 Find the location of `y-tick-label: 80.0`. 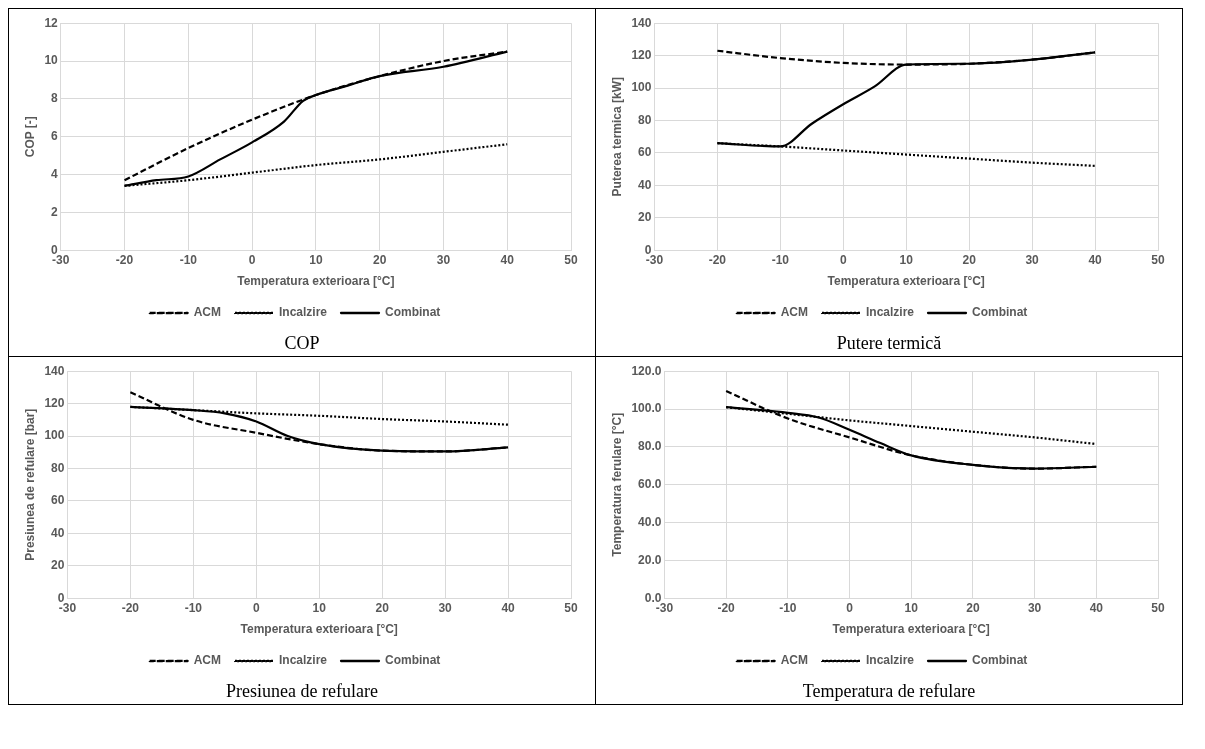

y-tick-label: 80.0 is located at coordinates (650, 446).